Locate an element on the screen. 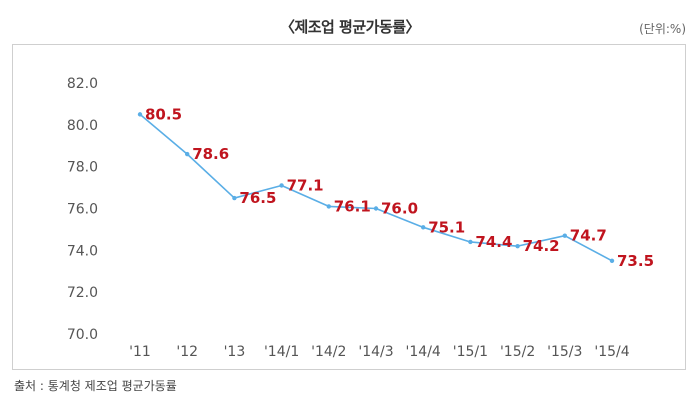 This screenshot has width=700, height=402. x-tick-label: '15/4 is located at coordinates (611, 352).